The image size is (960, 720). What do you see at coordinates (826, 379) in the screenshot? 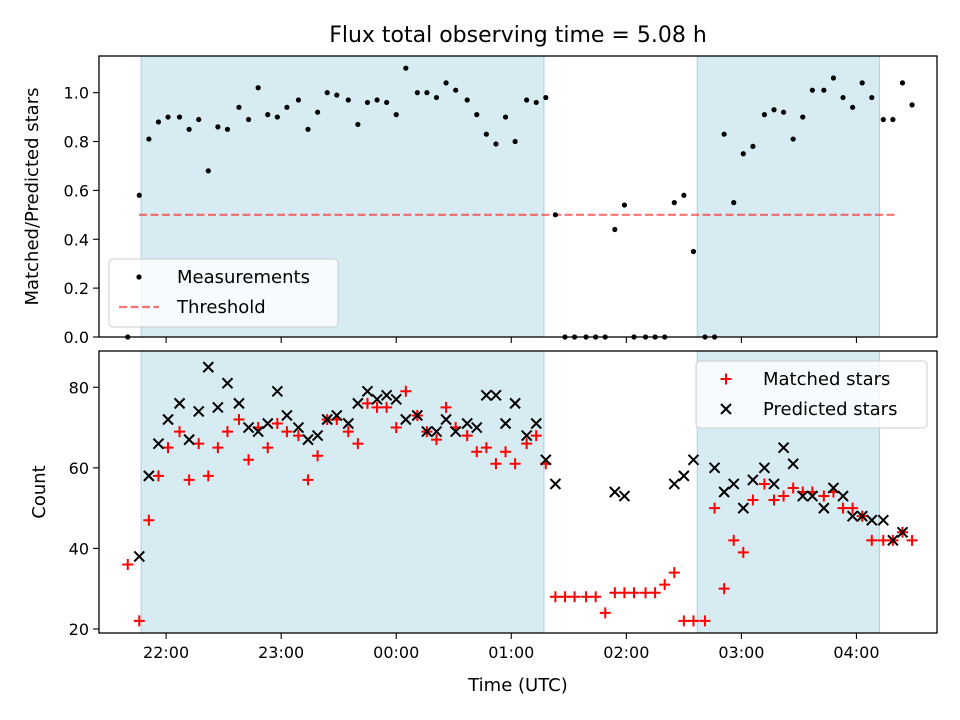
I see `legend-matched-label: Matched stars` at bounding box center [826, 379].